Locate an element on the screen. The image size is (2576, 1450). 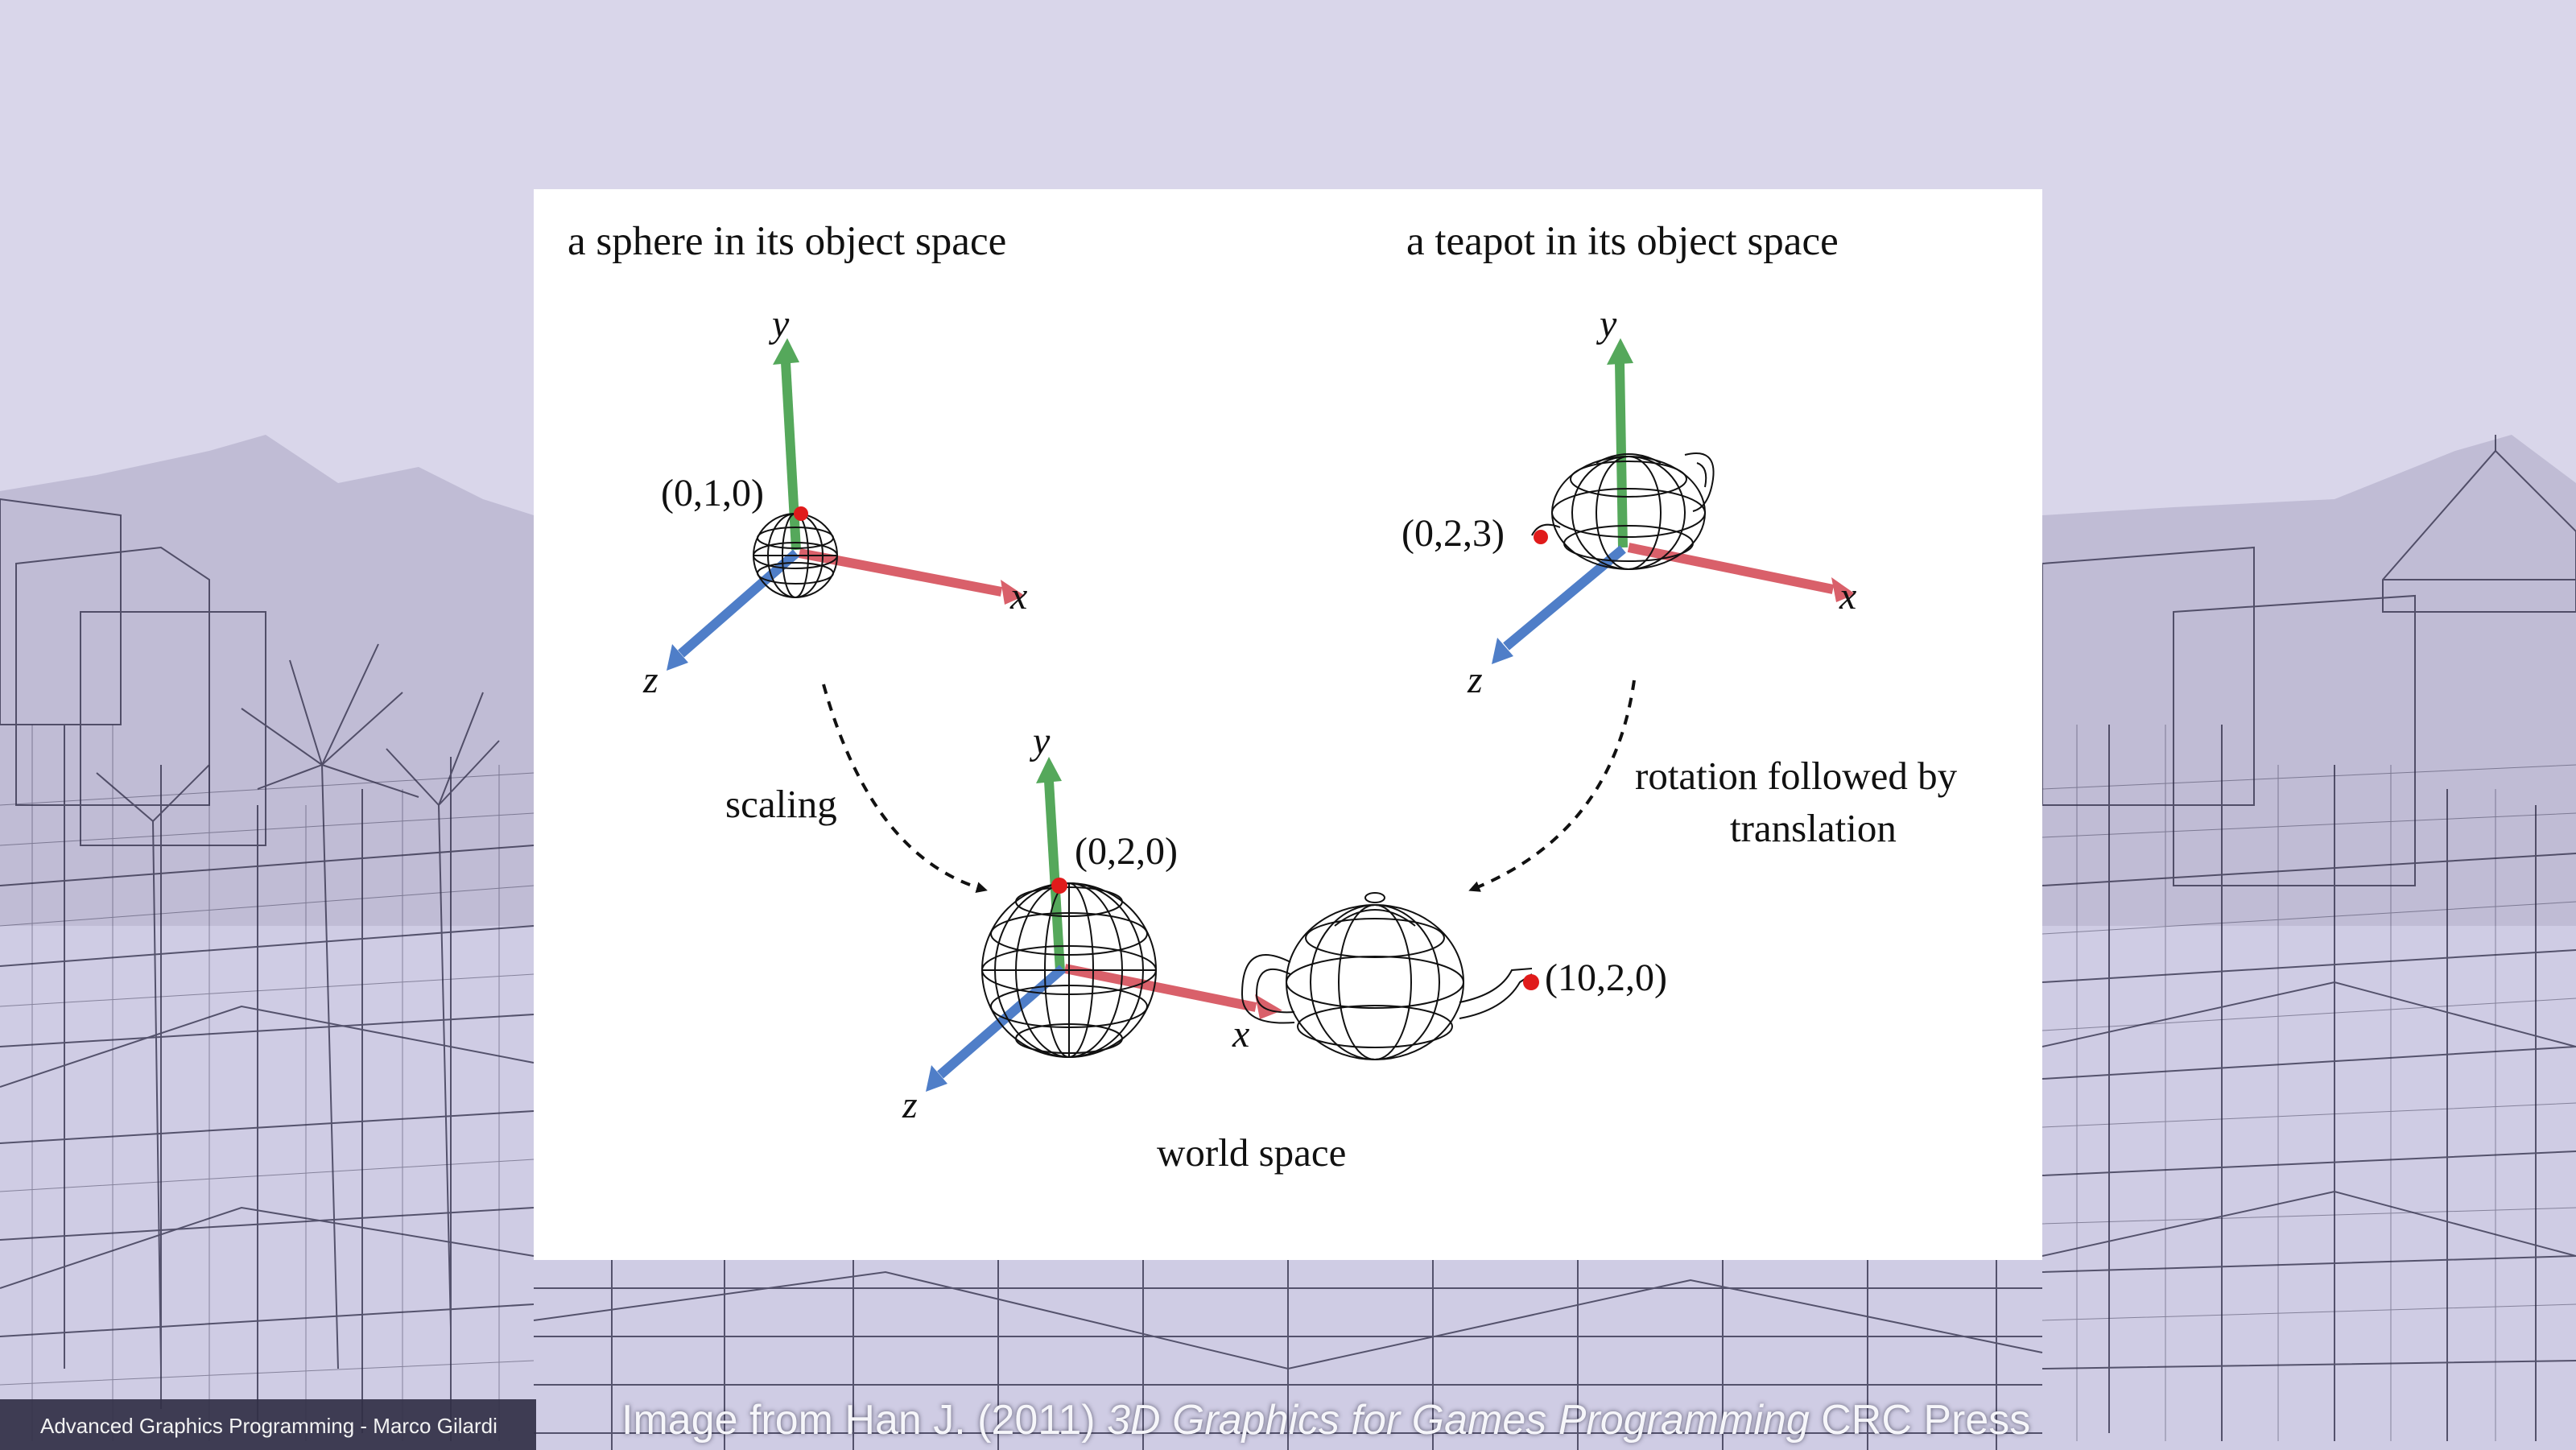
teapot-large is located at coordinates (1387, 976).